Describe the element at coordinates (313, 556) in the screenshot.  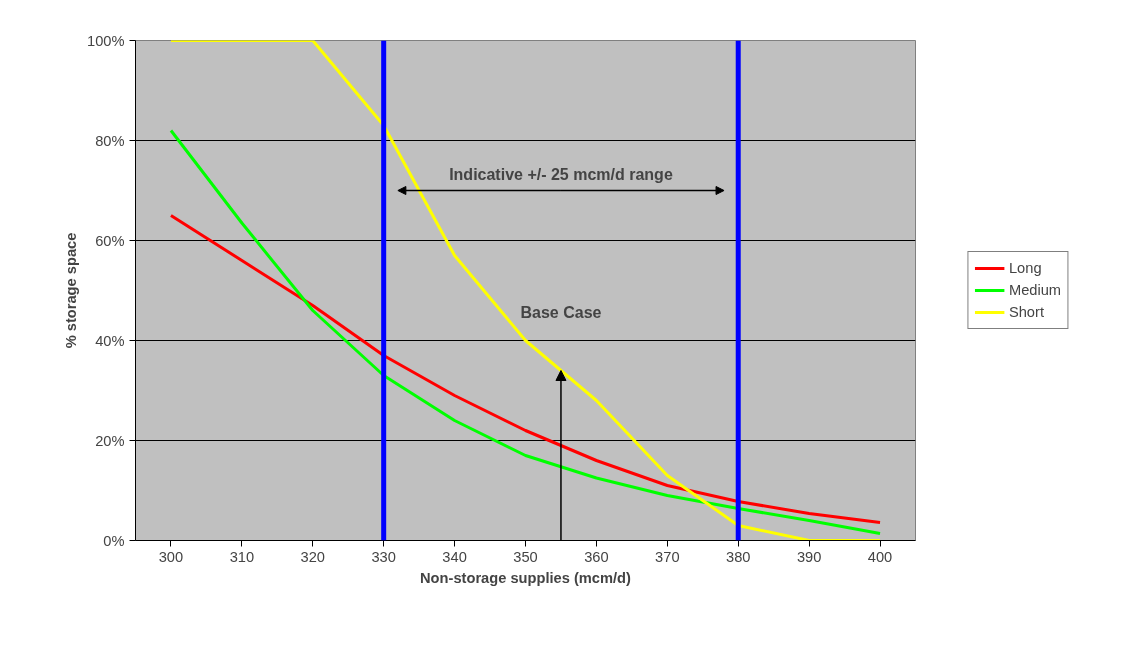
I see `x-tick-label: 320` at that location.